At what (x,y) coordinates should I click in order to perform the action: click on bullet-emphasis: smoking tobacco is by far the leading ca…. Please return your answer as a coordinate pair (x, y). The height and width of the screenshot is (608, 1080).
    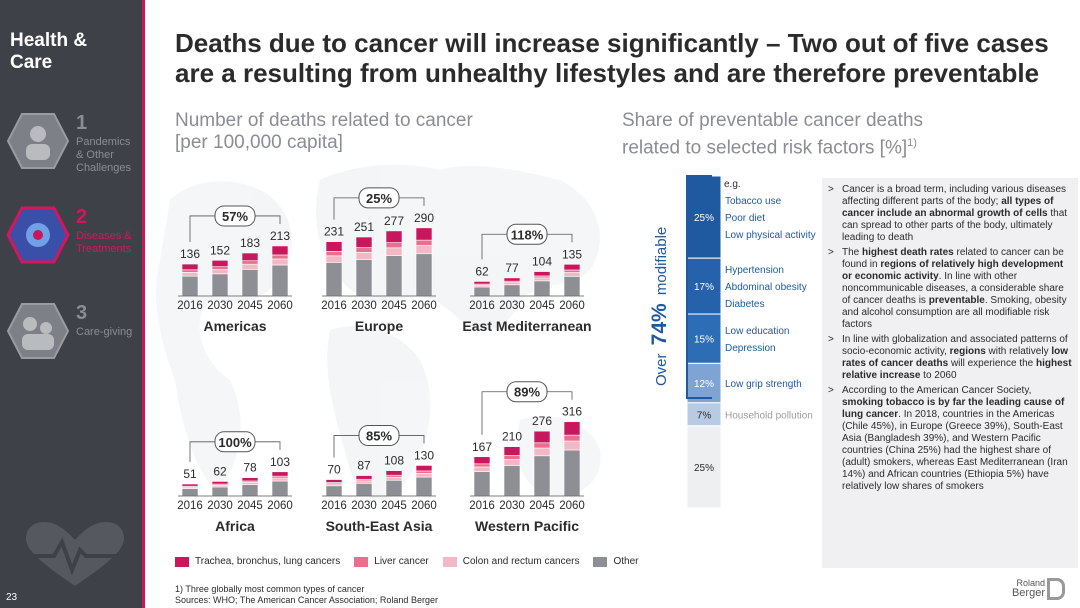
    Looking at the image, I should click on (953, 408).